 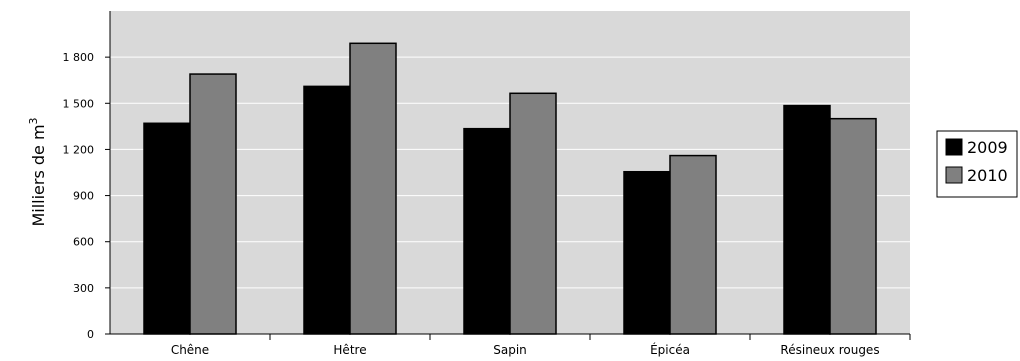 I want to click on y-tick-label: 0, so click(x=90, y=334).